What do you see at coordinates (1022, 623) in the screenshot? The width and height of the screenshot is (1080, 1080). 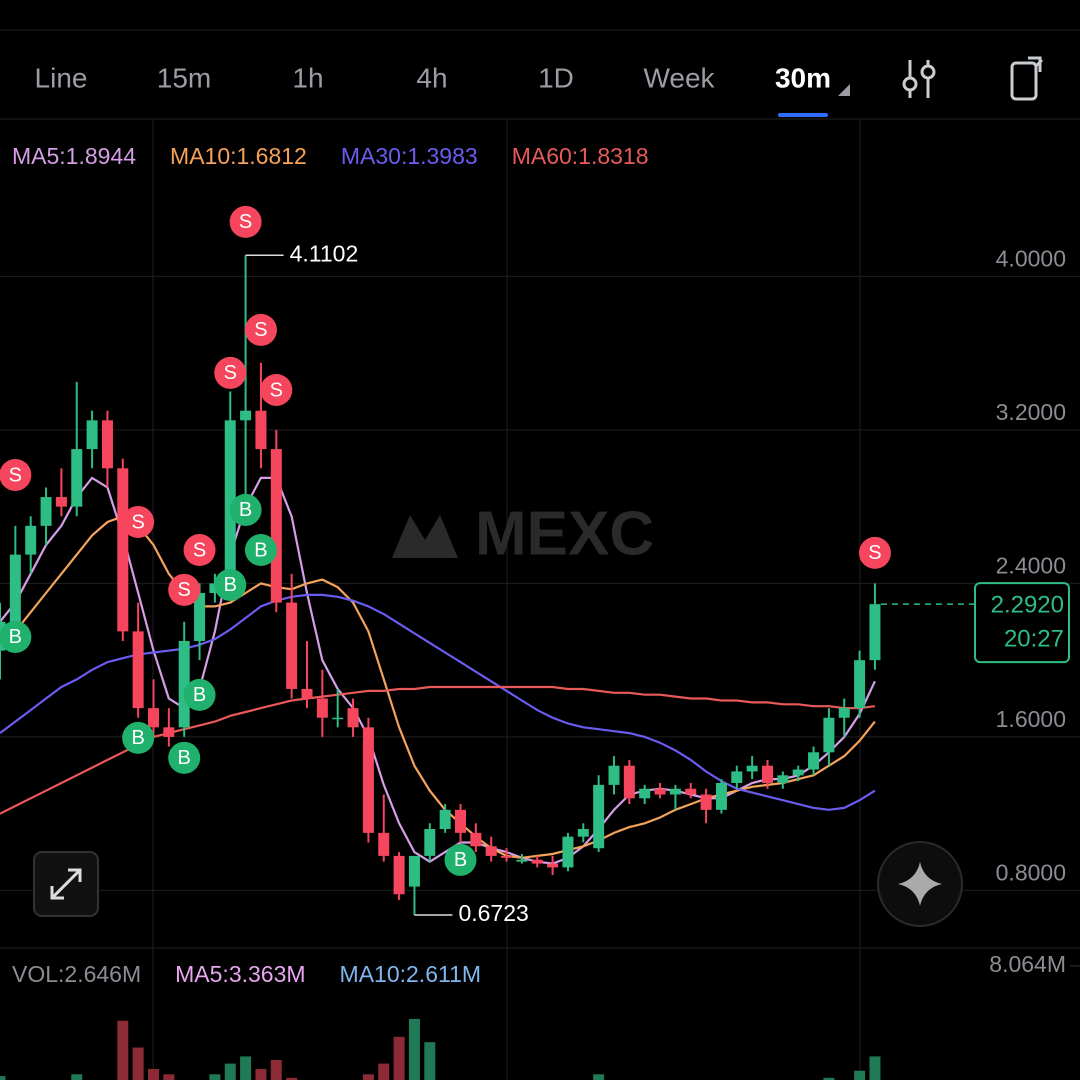 I see `last-price-box` at bounding box center [1022, 623].